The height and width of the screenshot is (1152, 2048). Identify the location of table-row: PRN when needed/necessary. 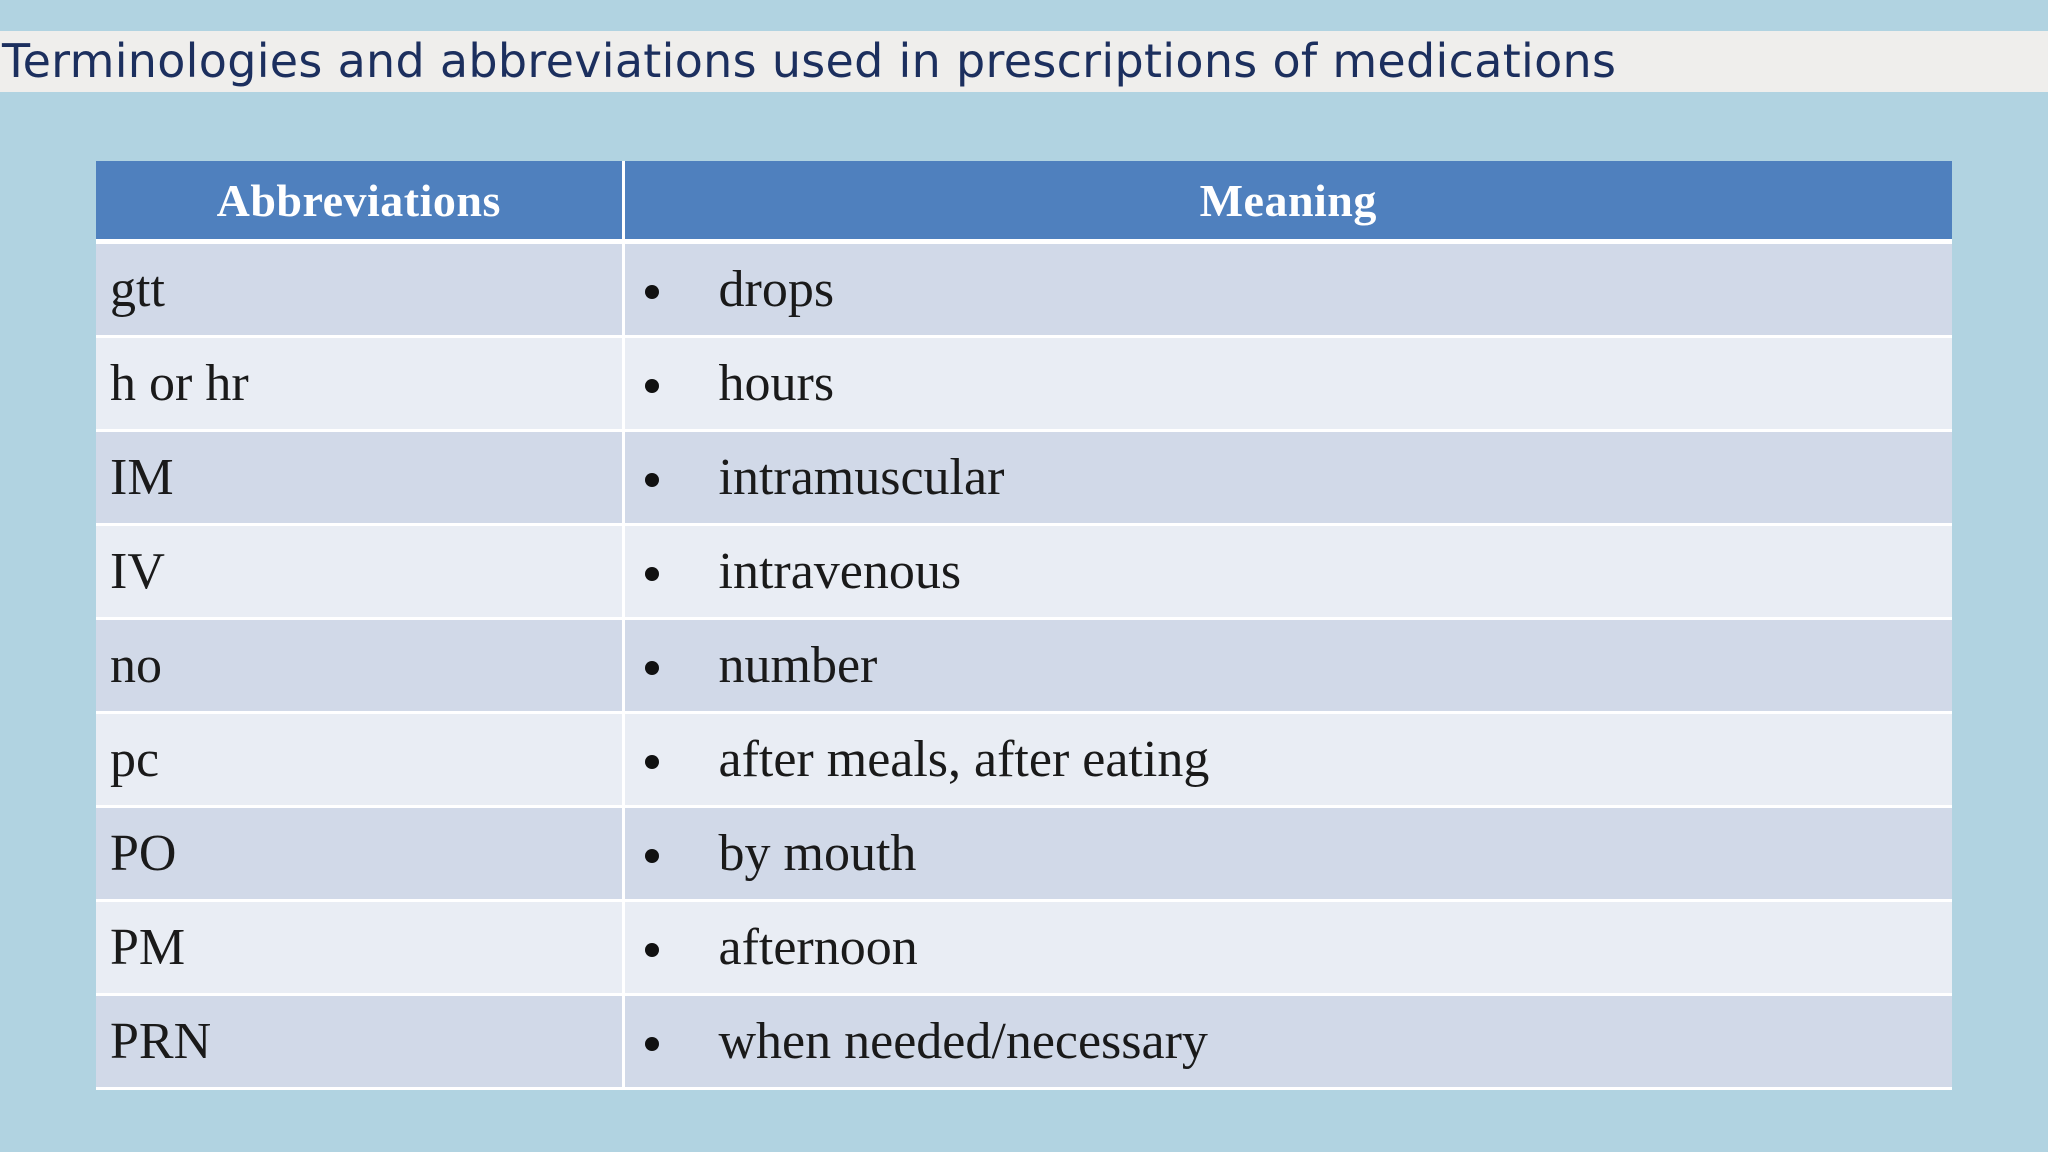
(1024, 1042).